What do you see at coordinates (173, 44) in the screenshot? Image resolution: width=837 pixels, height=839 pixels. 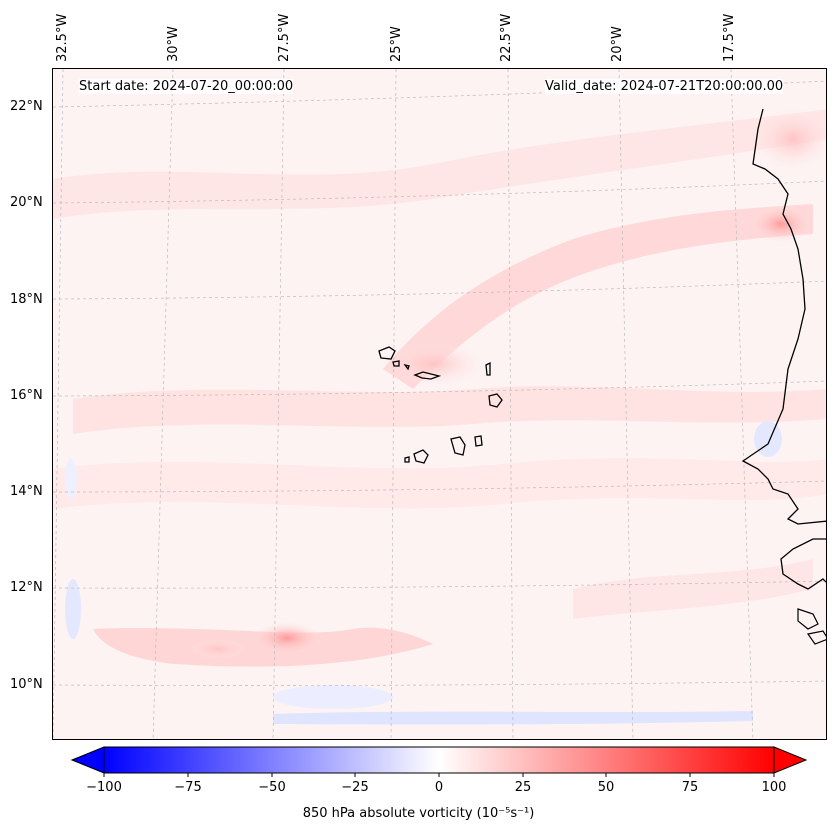 I see `lon-label-30w: 30°W` at bounding box center [173, 44].